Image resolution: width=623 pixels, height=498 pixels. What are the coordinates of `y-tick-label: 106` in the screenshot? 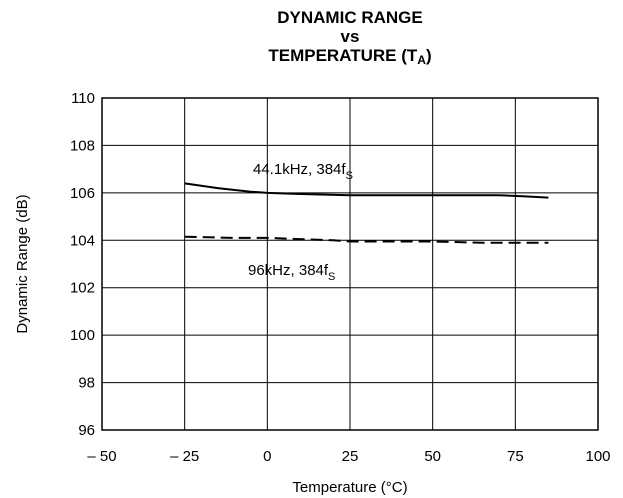 It's located at (82, 193).